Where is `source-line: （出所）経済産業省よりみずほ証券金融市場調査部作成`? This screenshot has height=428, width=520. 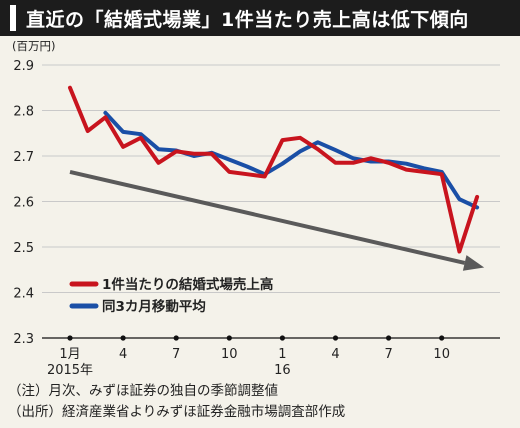
source-line: （出所）経済産業省よりみずほ証券金融市場調査部作成 is located at coordinates (177, 412).